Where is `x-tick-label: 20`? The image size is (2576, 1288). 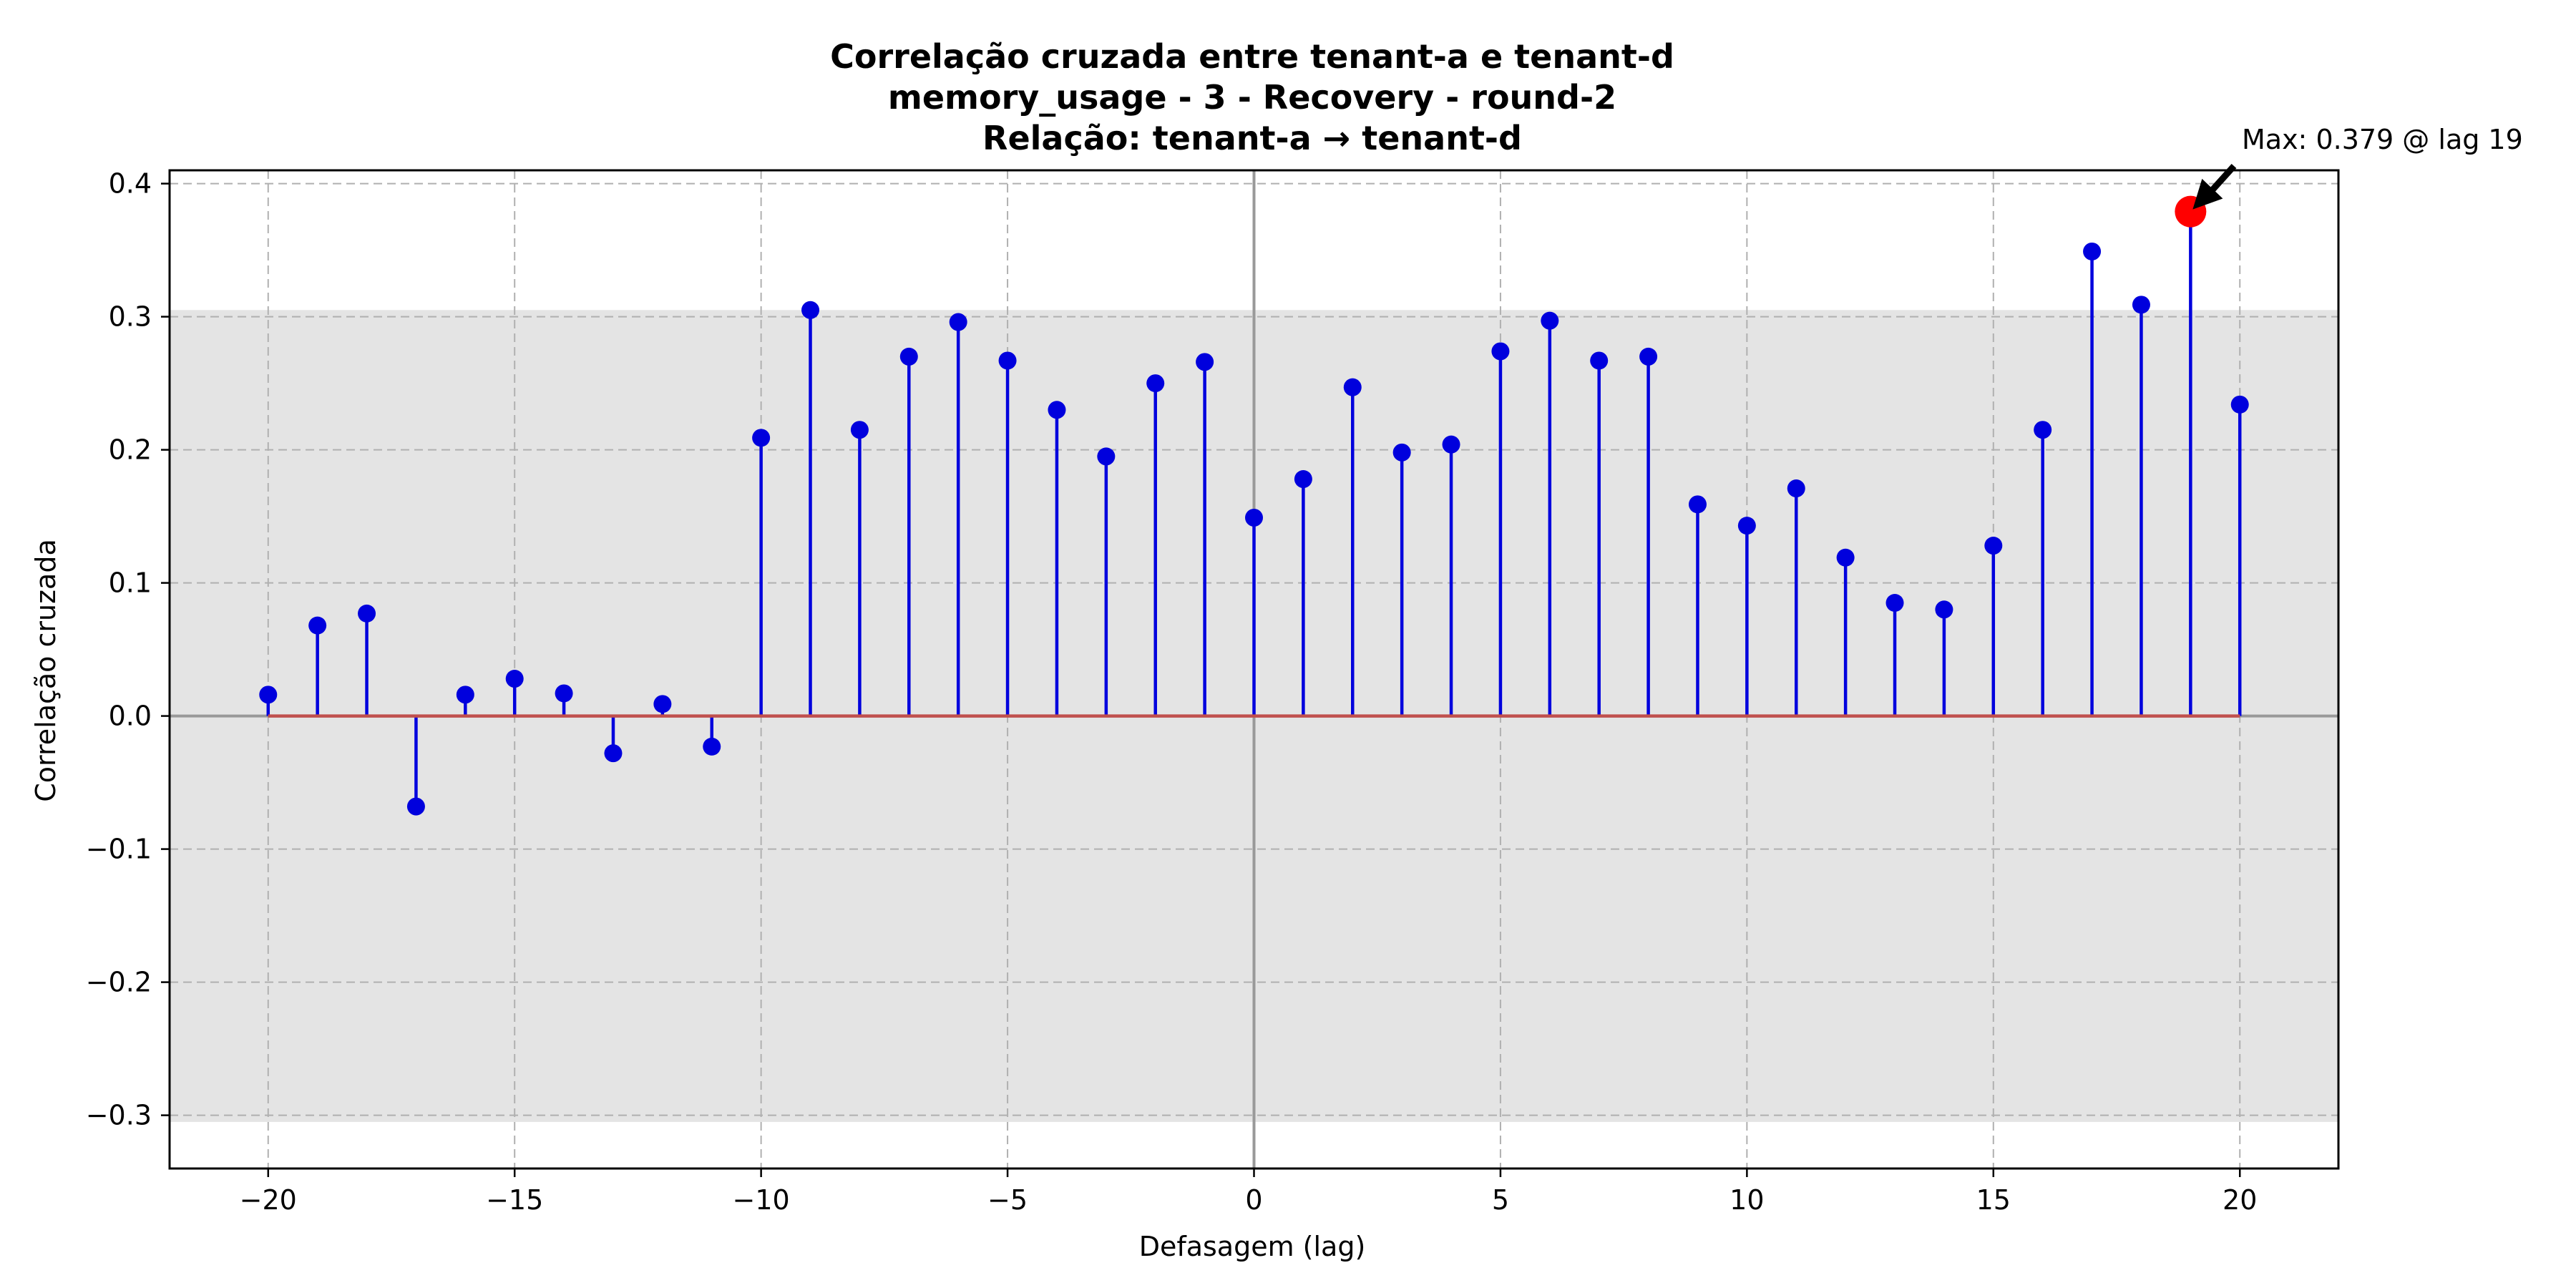
x-tick-label: 20 is located at coordinates (2240, 1200).